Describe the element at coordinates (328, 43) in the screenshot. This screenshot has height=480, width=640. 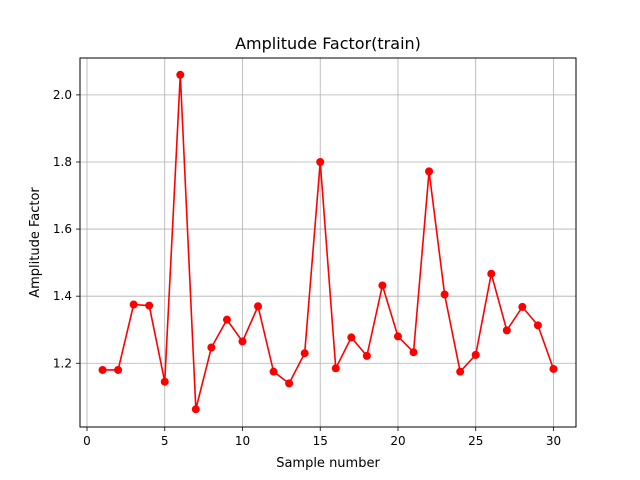
I see `chart-title: Amplitude Factor(train)` at that location.